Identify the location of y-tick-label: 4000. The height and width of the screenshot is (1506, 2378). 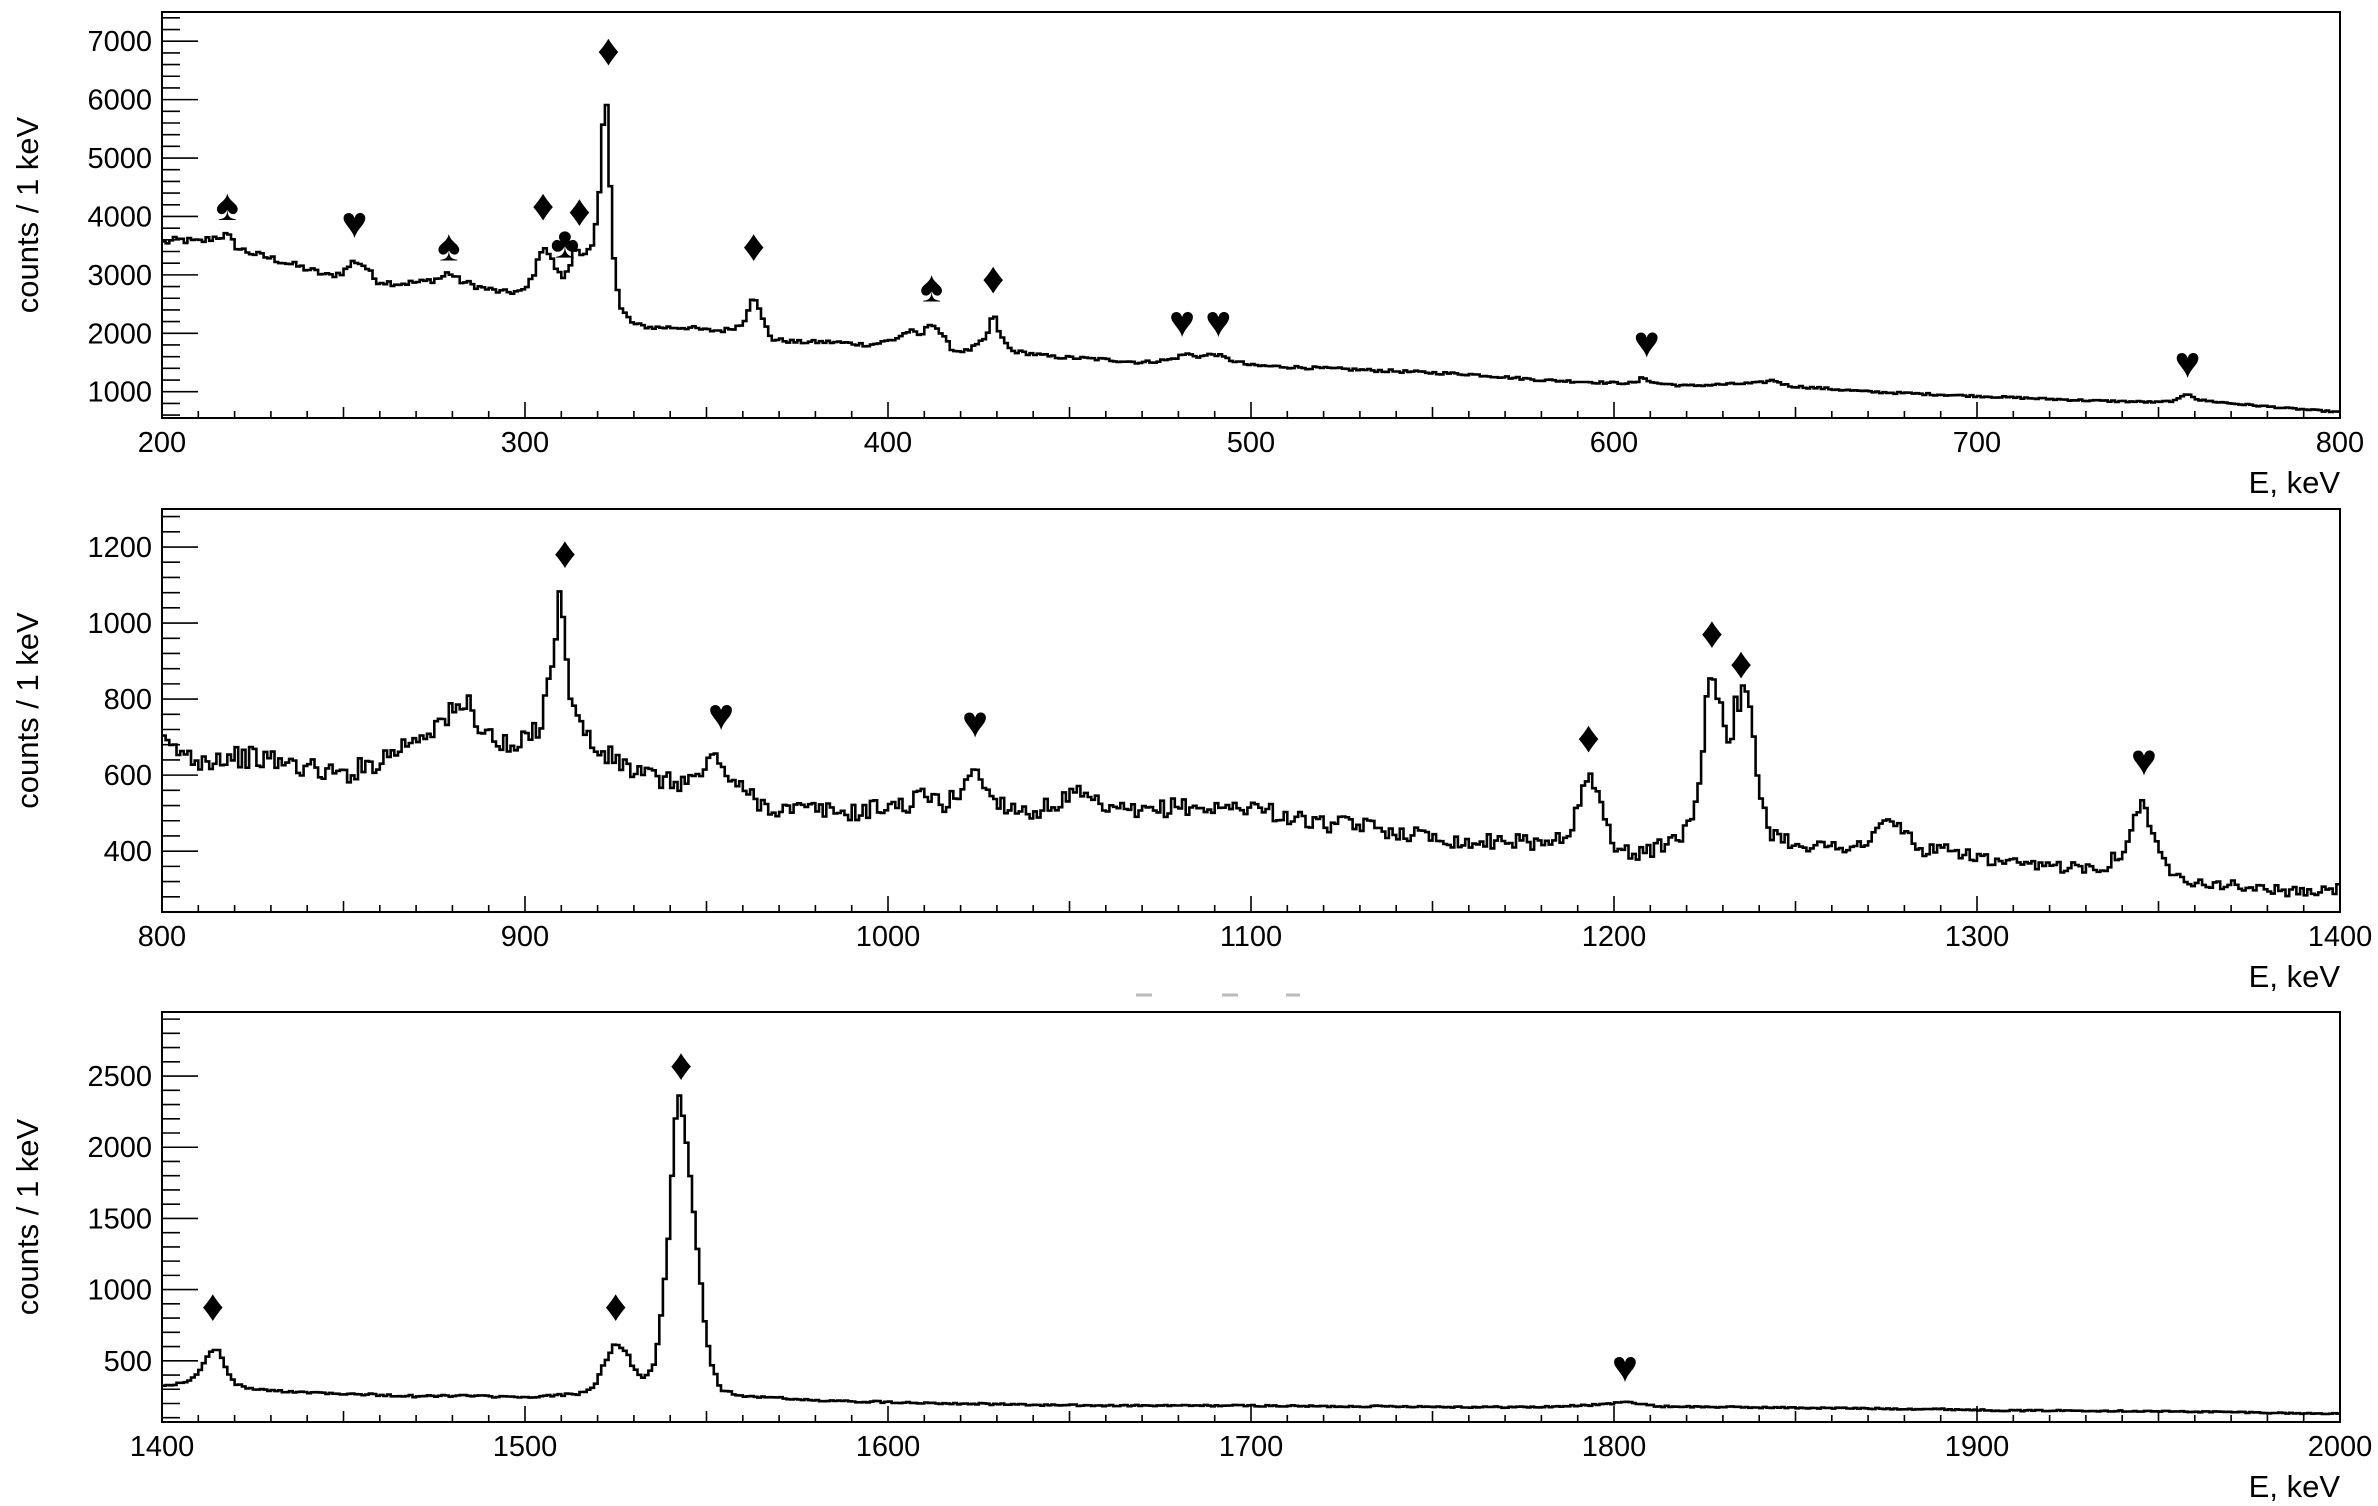
(119, 217).